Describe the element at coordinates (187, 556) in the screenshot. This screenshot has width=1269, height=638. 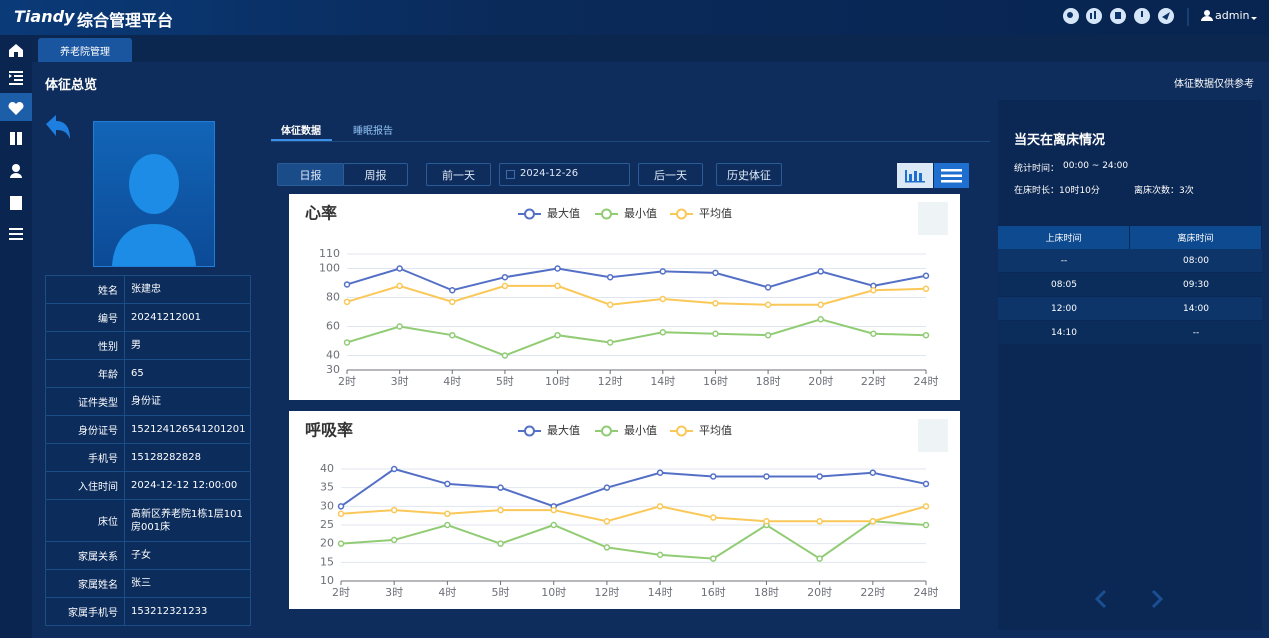
I see `value-cell: 子女` at that location.